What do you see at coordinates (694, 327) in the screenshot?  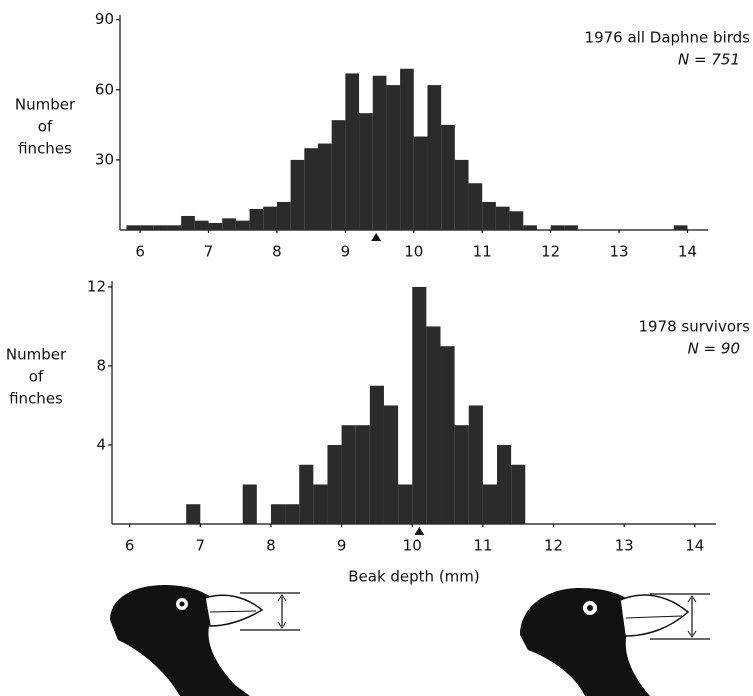 I see `annotation: 1978 survivors` at bounding box center [694, 327].